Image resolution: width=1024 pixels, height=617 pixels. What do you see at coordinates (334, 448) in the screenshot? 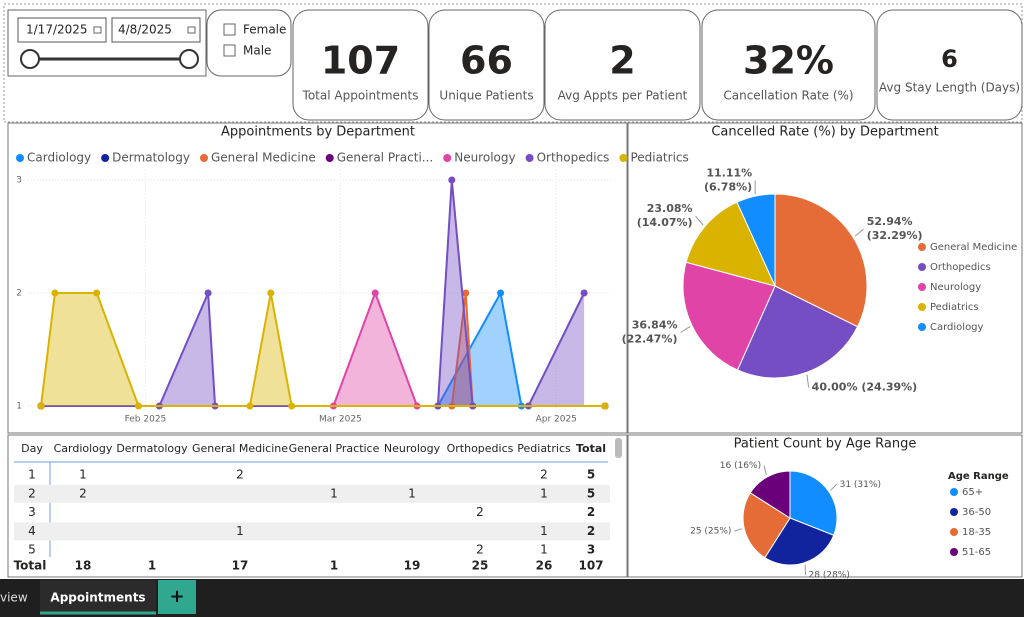
I see `table-header: General Practice` at bounding box center [334, 448].